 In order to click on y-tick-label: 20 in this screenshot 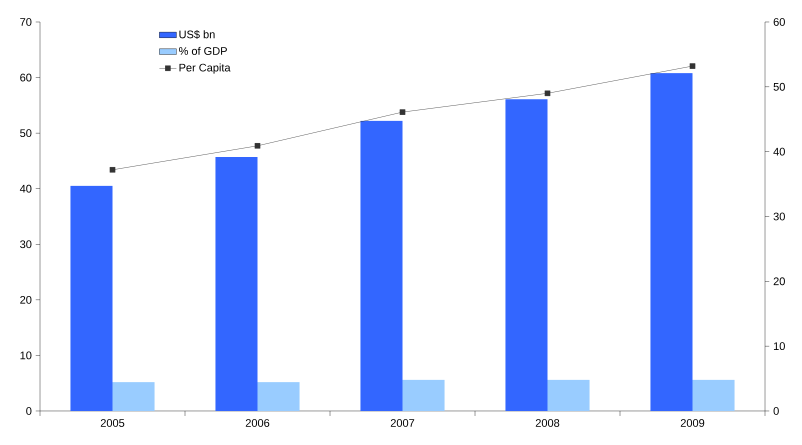, I will do `click(26, 300)`.